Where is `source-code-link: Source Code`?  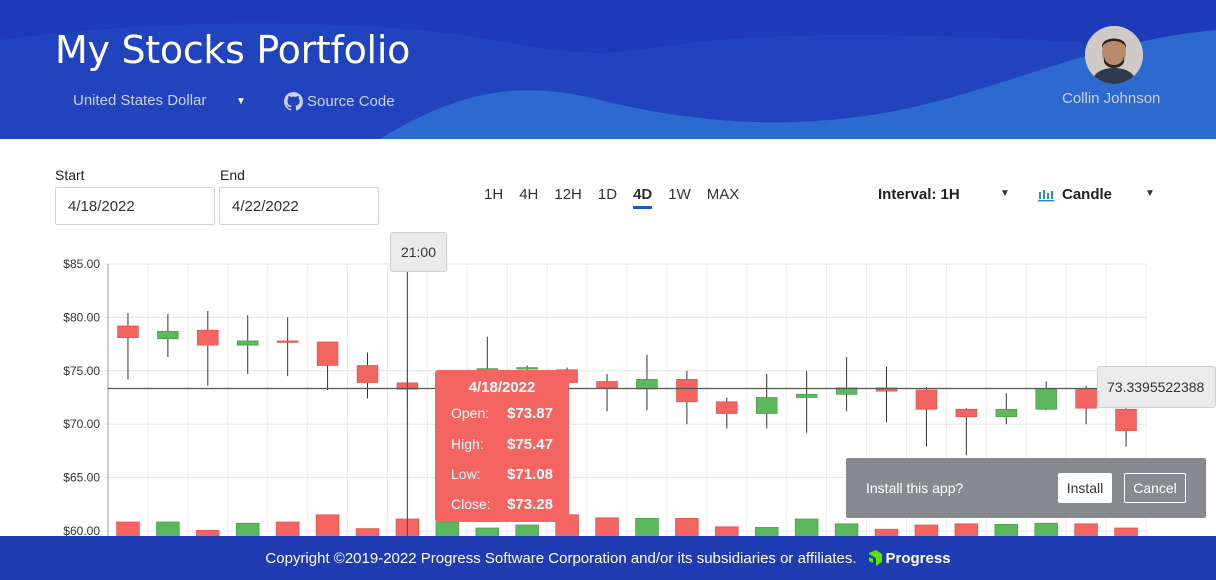 source-code-link: Source Code is located at coordinates (339, 101).